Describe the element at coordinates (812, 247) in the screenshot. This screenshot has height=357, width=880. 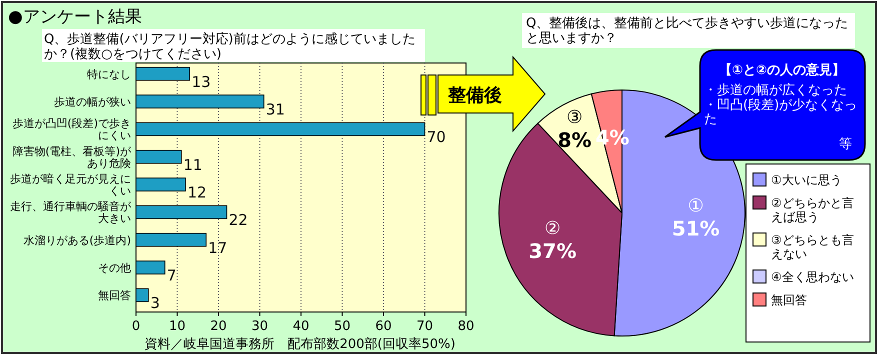
I see `legend-label: ③どちらとも言えない` at that location.